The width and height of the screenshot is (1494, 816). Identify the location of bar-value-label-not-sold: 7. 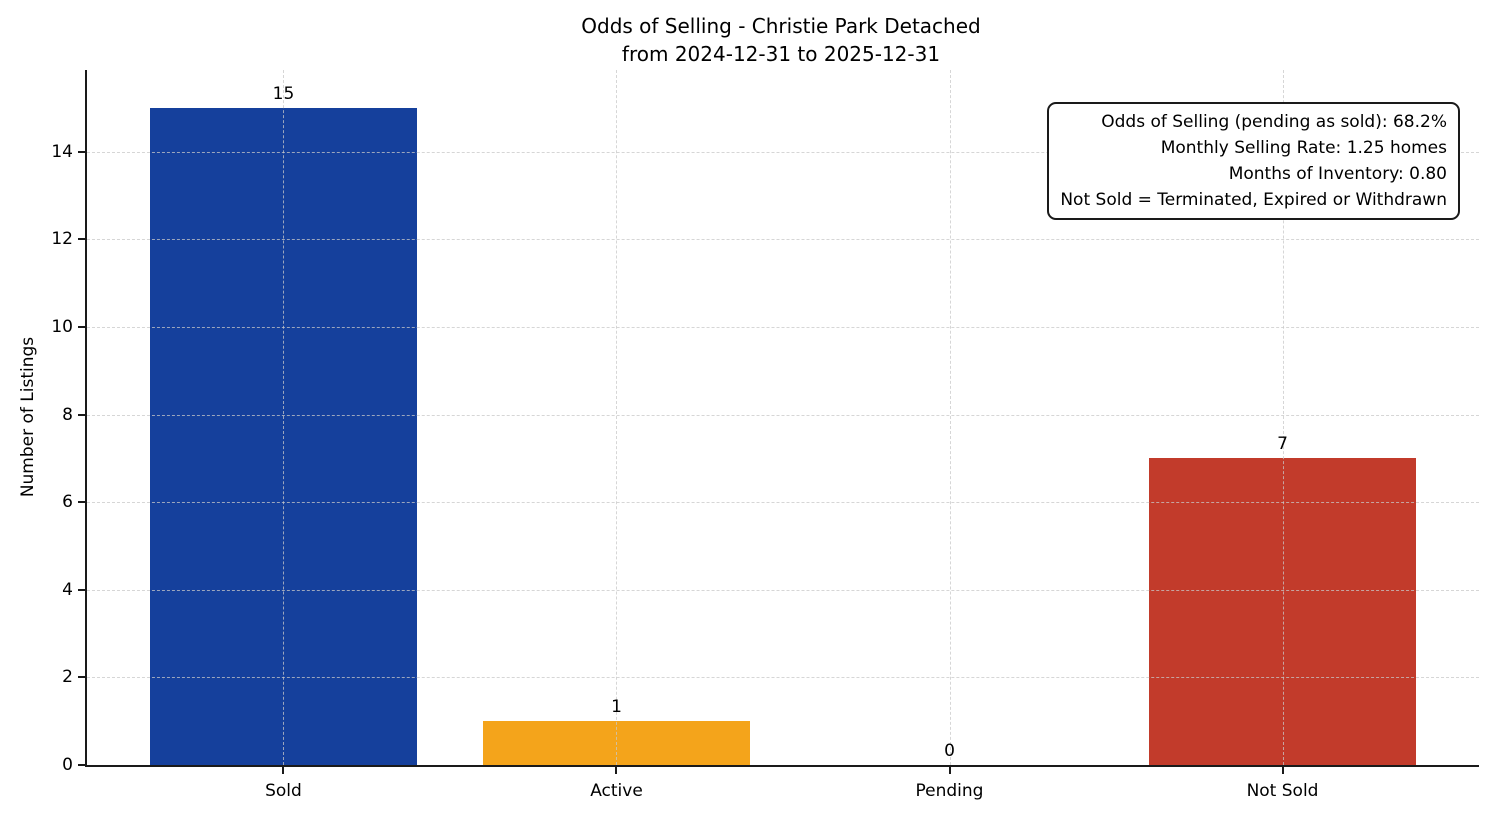
(1282, 444).